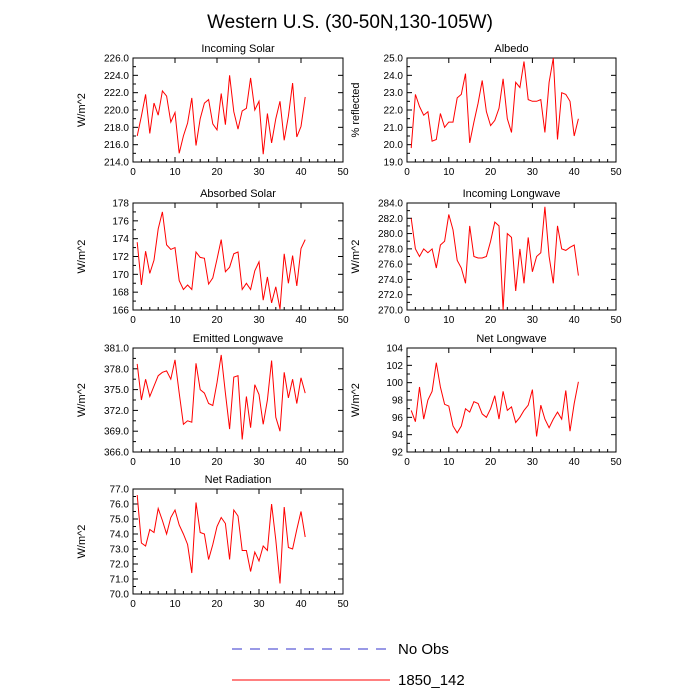 The image size is (700, 700). What do you see at coordinates (120, 275) in the screenshot?
I see `absorbed-solar-ytick-label: 170` at bounding box center [120, 275].